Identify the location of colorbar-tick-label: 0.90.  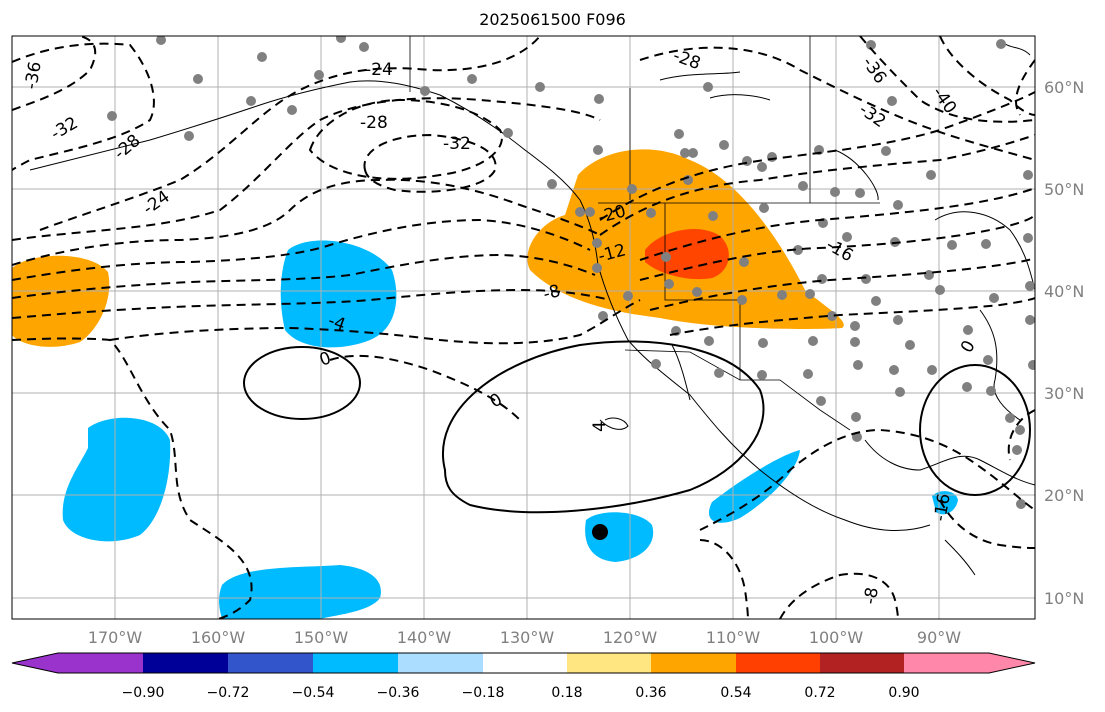
(903, 693).